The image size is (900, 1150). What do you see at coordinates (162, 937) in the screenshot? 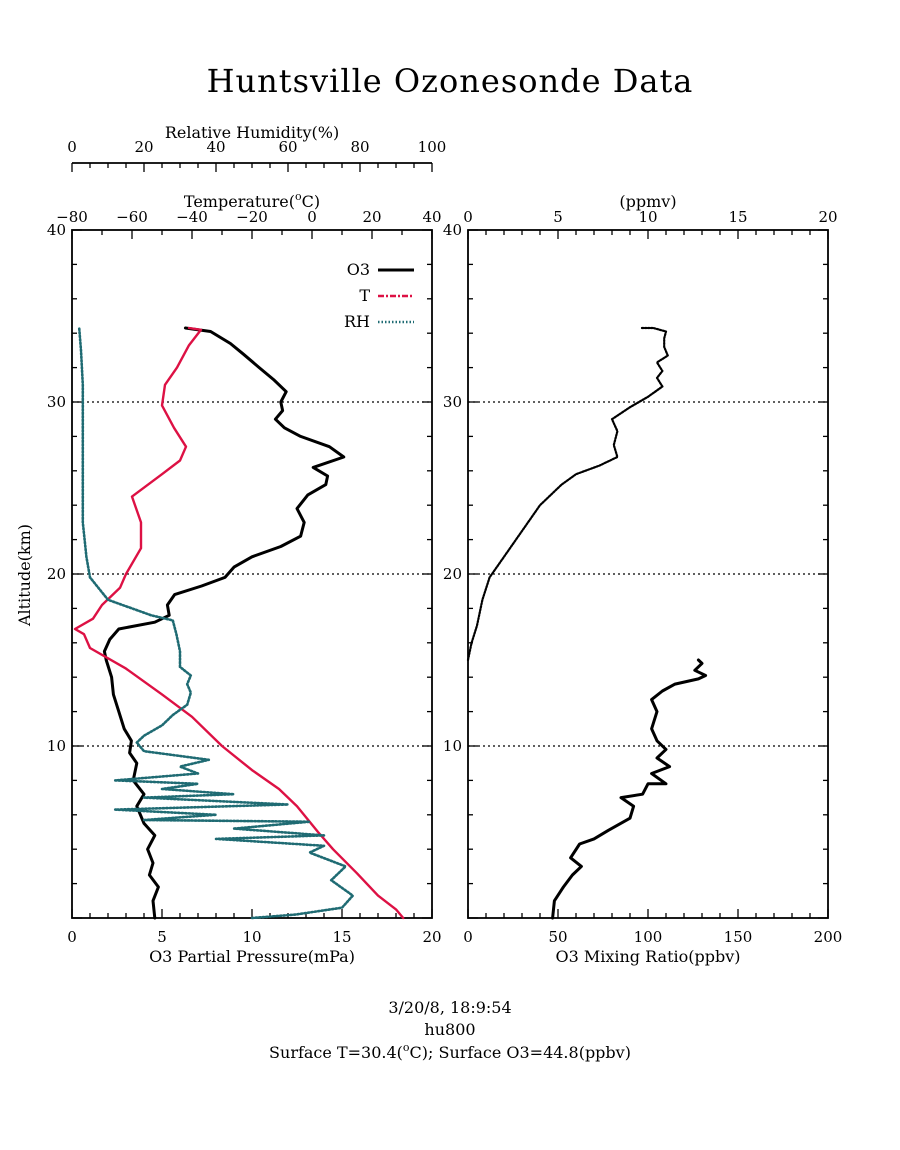
I see `o3-pressure-tick-label: 5` at bounding box center [162, 937].